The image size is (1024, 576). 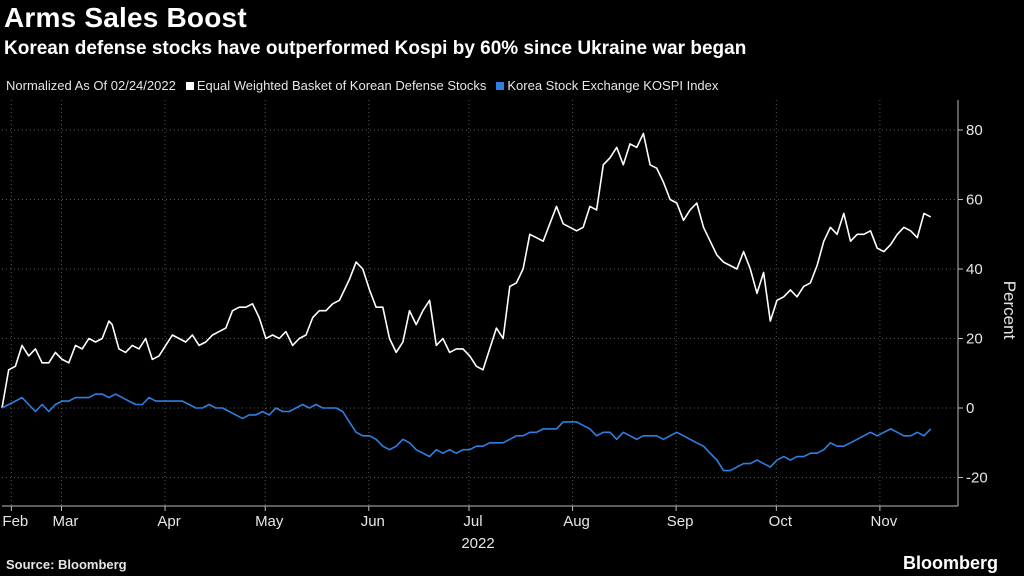 What do you see at coordinates (500, 85) in the screenshot?
I see `legend-swatch-kospi` at bounding box center [500, 85].